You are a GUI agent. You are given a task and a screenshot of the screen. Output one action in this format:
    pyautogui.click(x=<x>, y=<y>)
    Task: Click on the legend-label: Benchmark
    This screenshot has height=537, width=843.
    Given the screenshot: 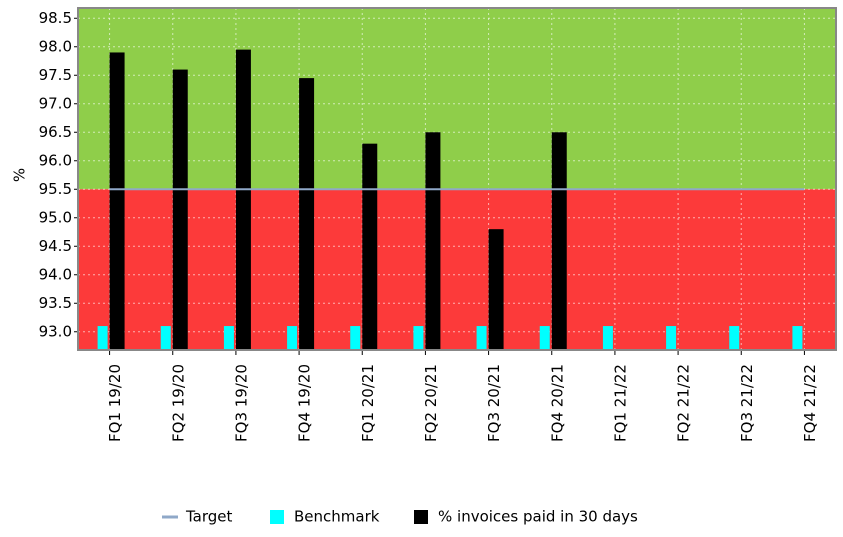 What is the action you would take?
    pyautogui.click(x=337, y=517)
    